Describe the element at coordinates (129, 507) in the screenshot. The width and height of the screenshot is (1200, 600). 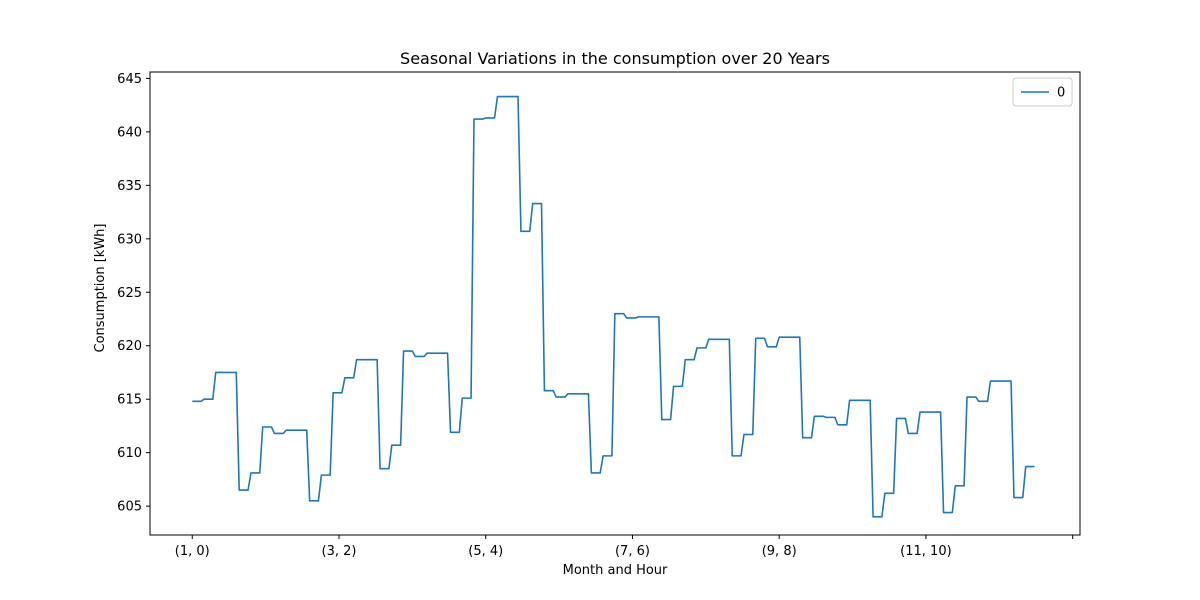
I see `y-tick-label: 605` at that location.